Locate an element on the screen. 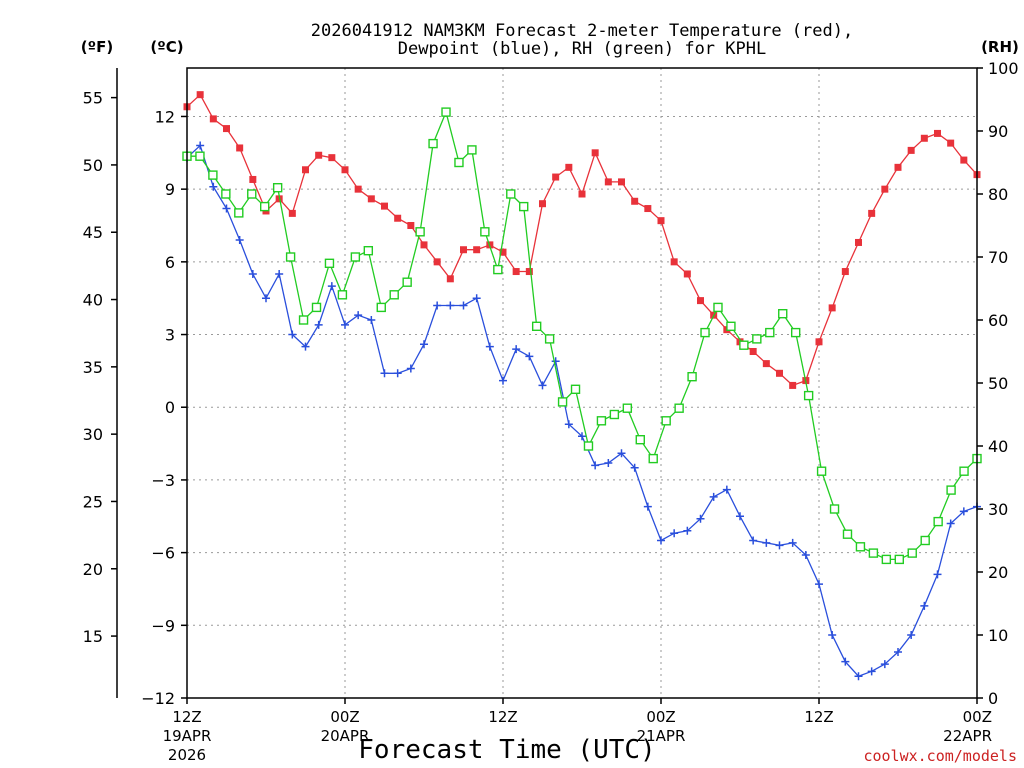  rh-tick-label: 10 is located at coordinates (998, 635).